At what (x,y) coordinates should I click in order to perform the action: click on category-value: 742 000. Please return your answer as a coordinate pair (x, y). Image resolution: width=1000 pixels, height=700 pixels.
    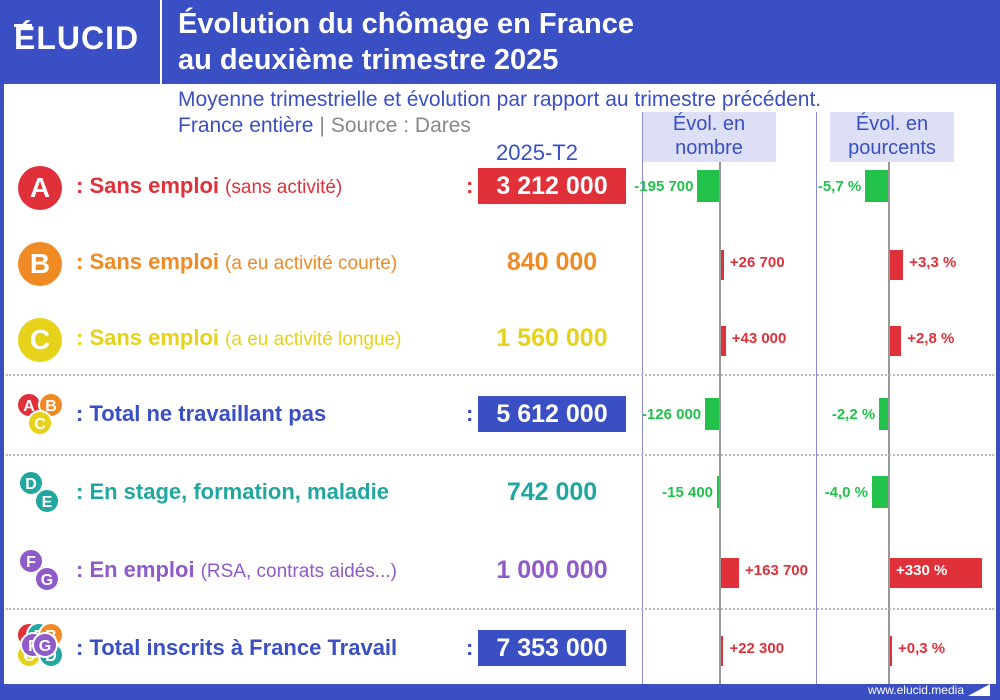
    Looking at the image, I should click on (552, 492).